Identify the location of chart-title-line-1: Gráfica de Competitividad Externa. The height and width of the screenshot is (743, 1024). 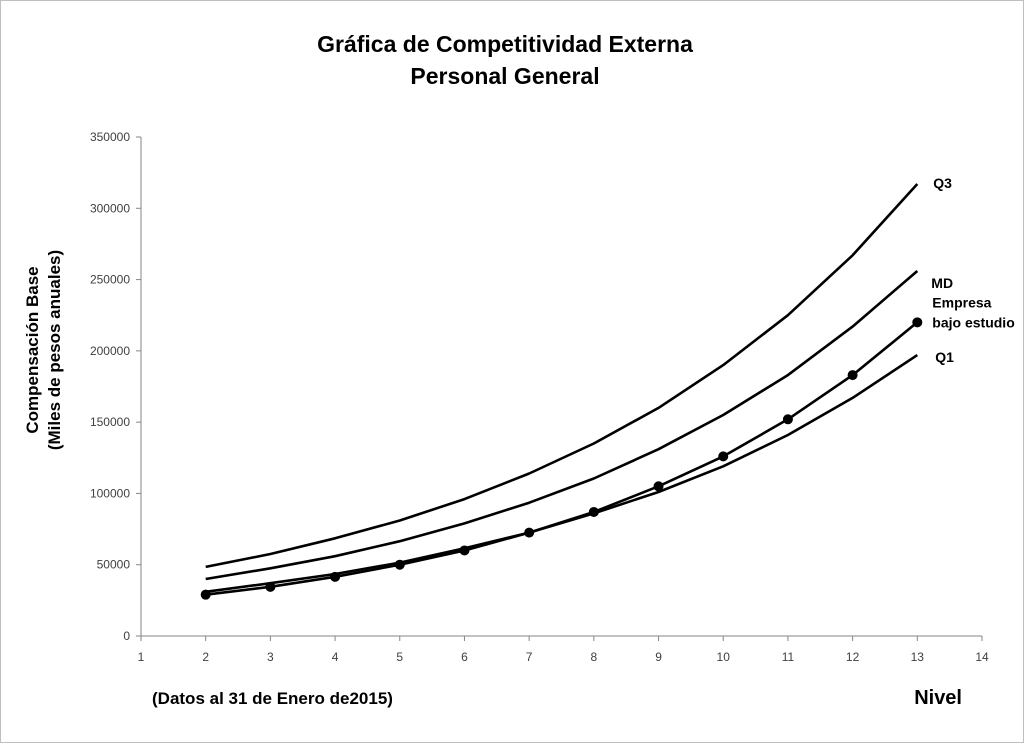
(505, 44).